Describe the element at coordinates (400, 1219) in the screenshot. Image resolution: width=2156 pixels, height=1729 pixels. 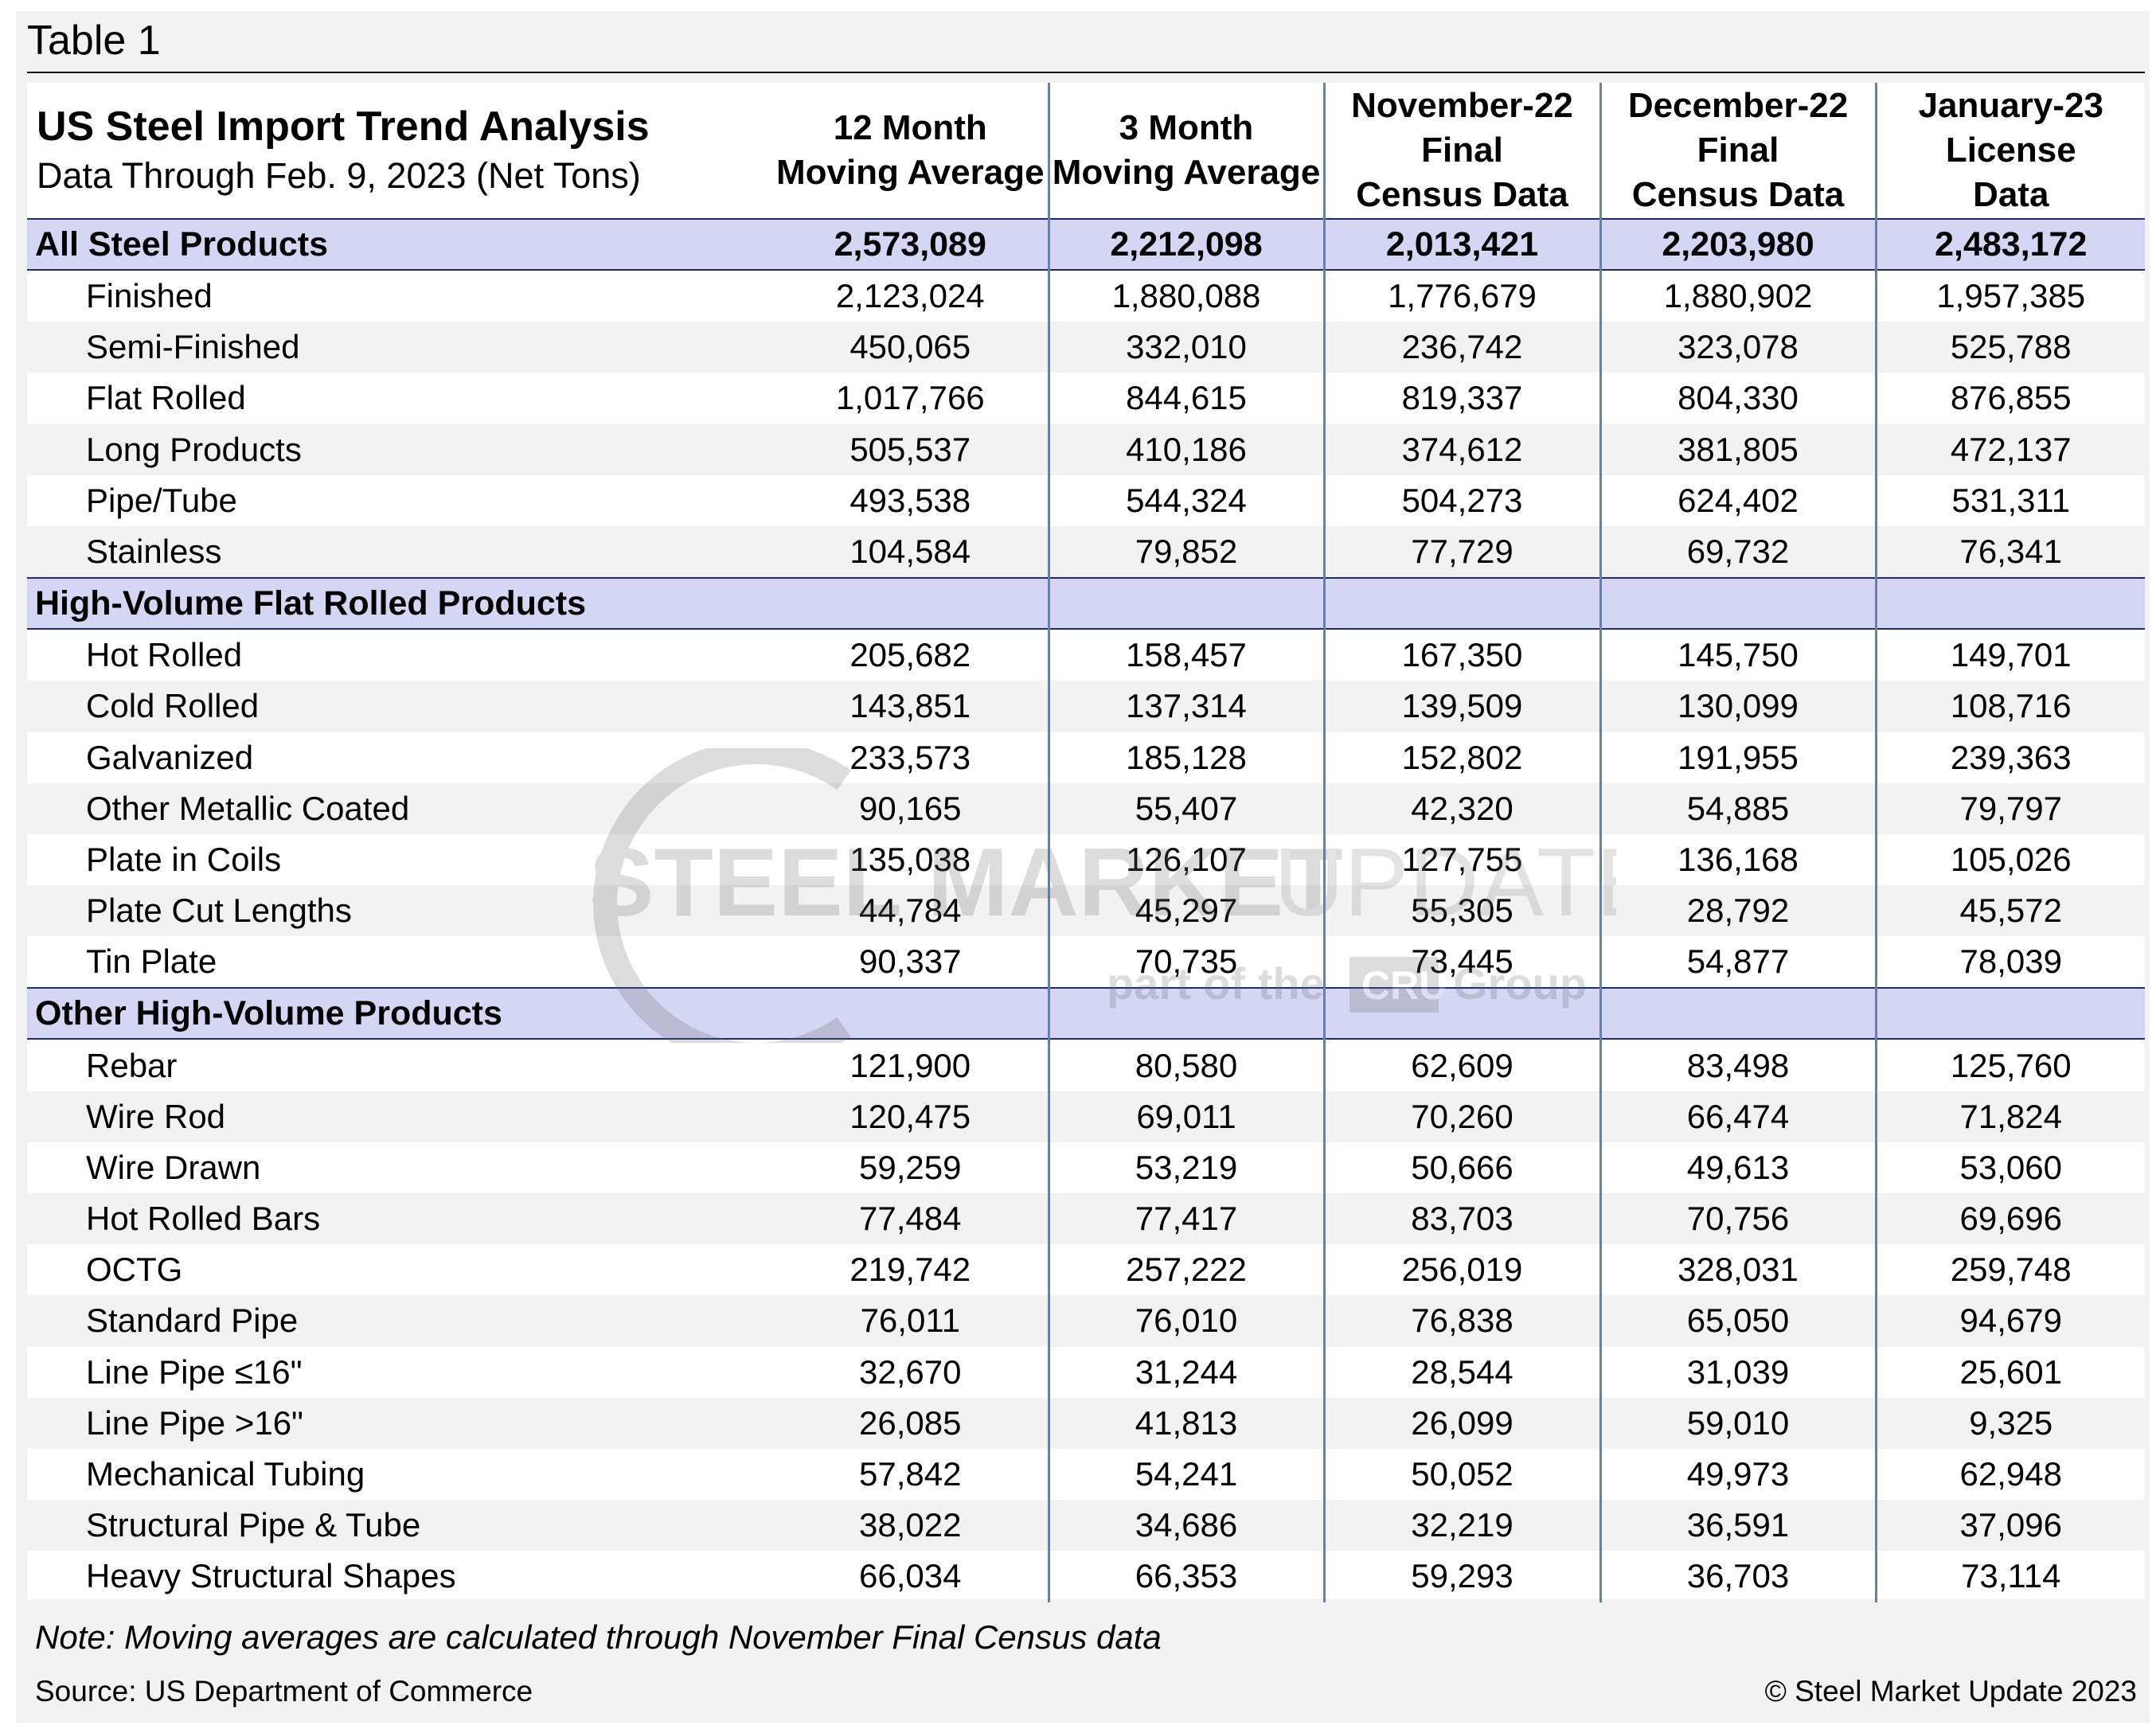
I see `row-label: Hot Rolled Bars` at that location.